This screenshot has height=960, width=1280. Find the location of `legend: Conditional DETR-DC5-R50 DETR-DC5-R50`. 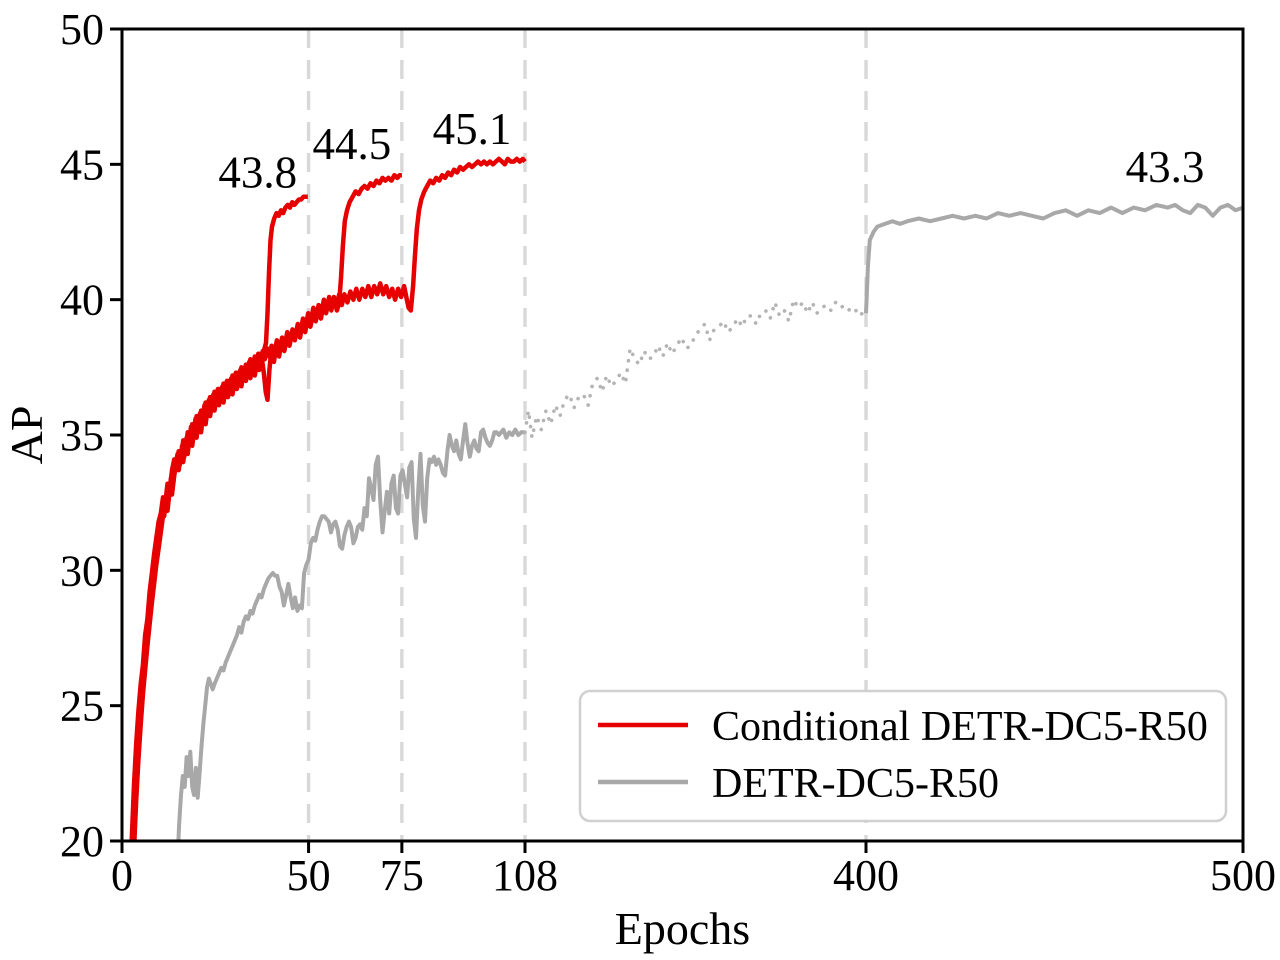

legend: Conditional DETR-DC5-R50 DETR-DC5-R50 is located at coordinates (903, 756).